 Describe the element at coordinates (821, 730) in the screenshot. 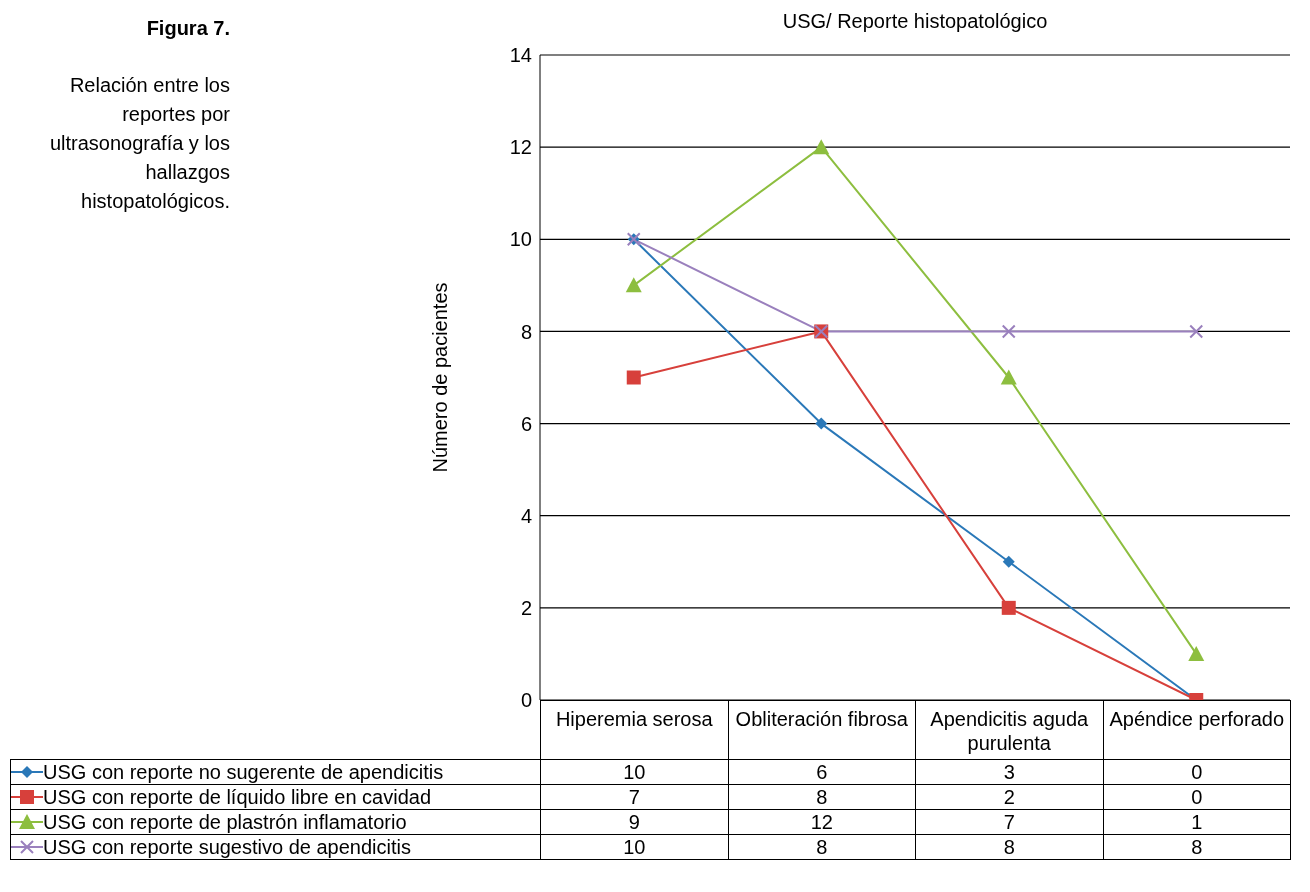

I see `x-tick-label: Obliteración fibrosa` at that location.